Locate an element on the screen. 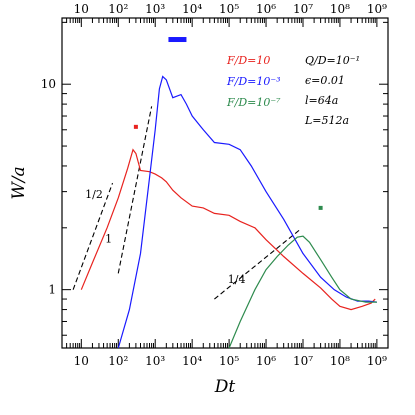 The image size is (415, 415). x-tick-label-top: 10³ is located at coordinates (155, 9).